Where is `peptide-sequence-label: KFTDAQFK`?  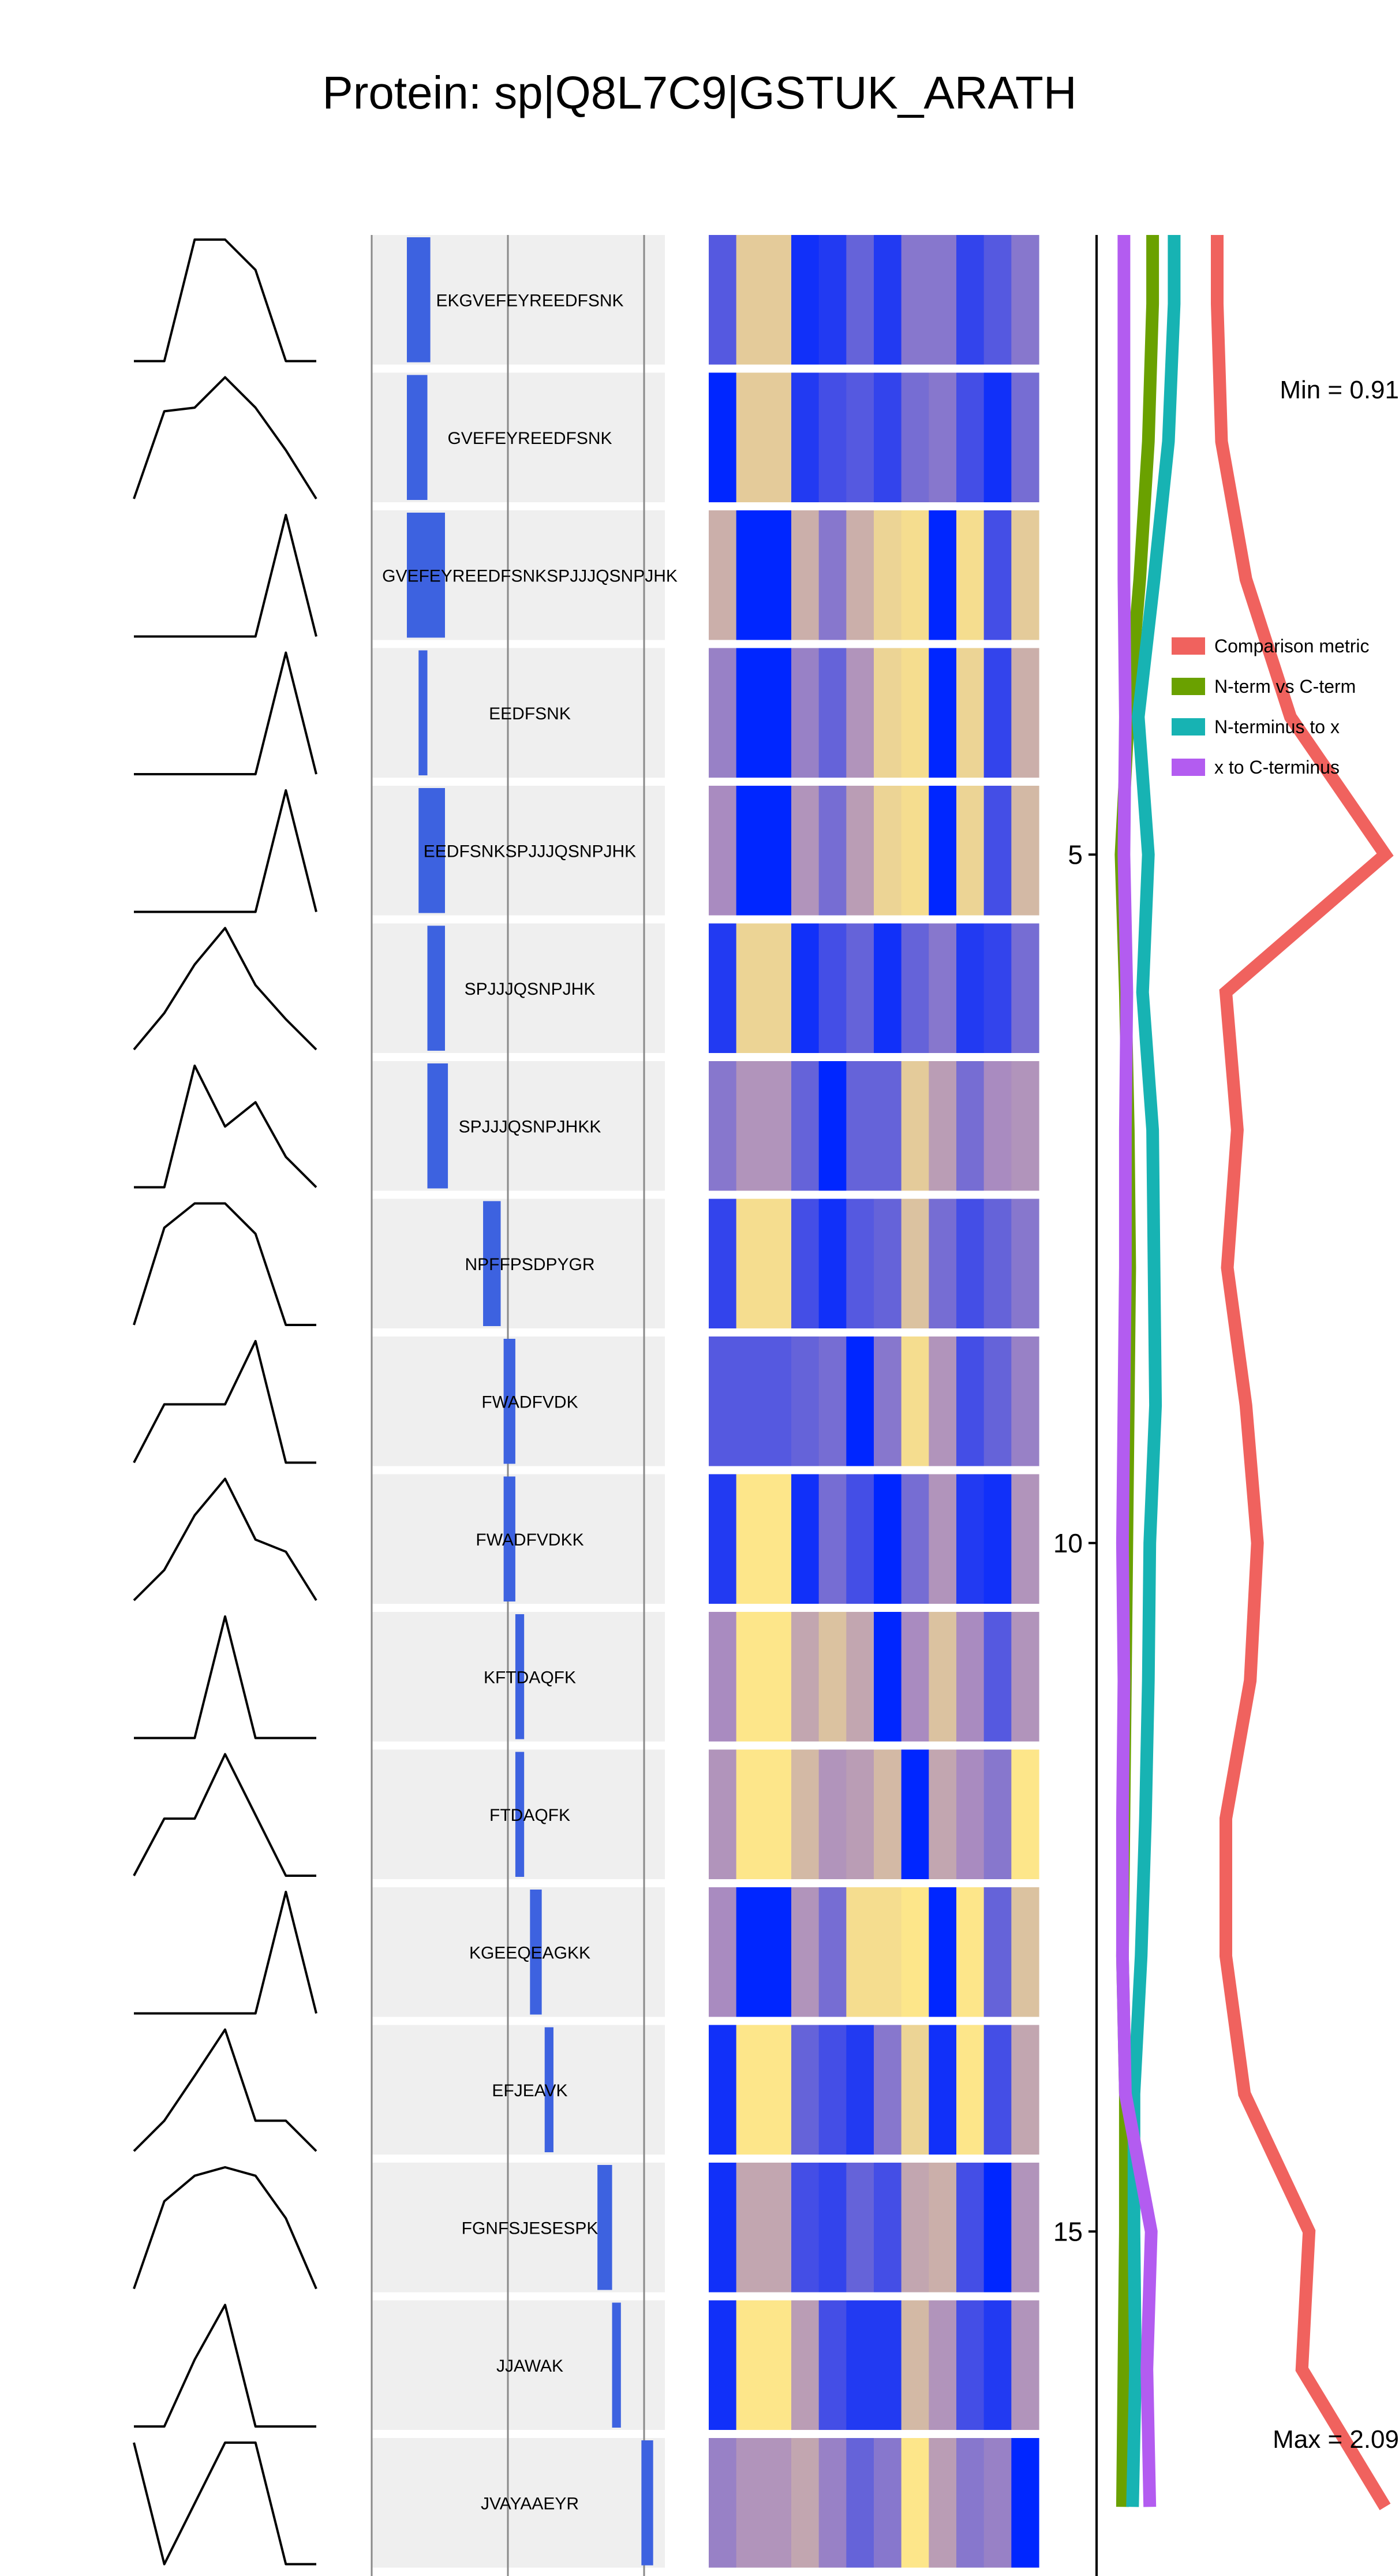 peptide-sequence-label: KFTDAQFK is located at coordinates (530, 1677).